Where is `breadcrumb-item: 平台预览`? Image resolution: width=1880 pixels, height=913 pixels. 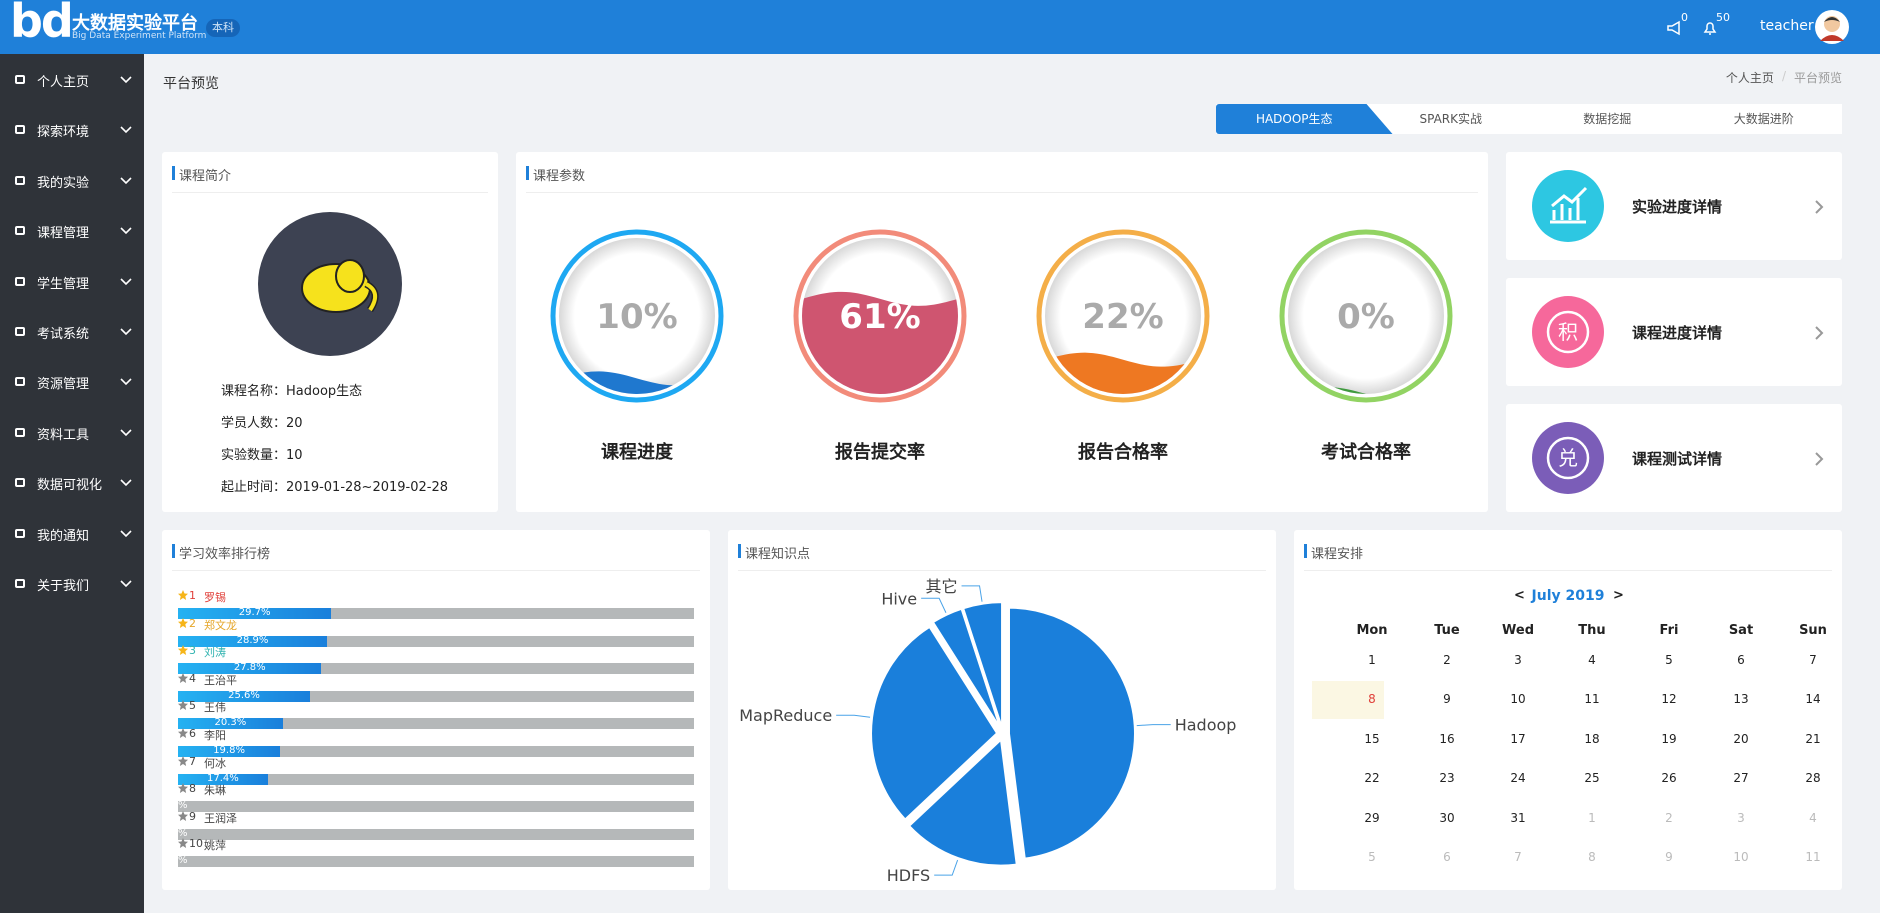 breadcrumb-item: 平台预览 is located at coordinates (1817, 78).